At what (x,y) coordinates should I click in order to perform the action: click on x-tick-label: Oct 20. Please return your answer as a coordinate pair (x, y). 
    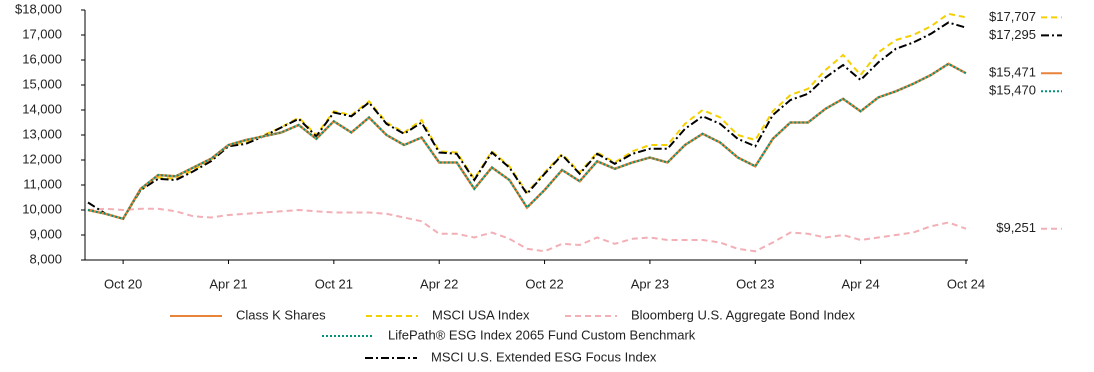
    Looking at the image, I should click on (123, 283).